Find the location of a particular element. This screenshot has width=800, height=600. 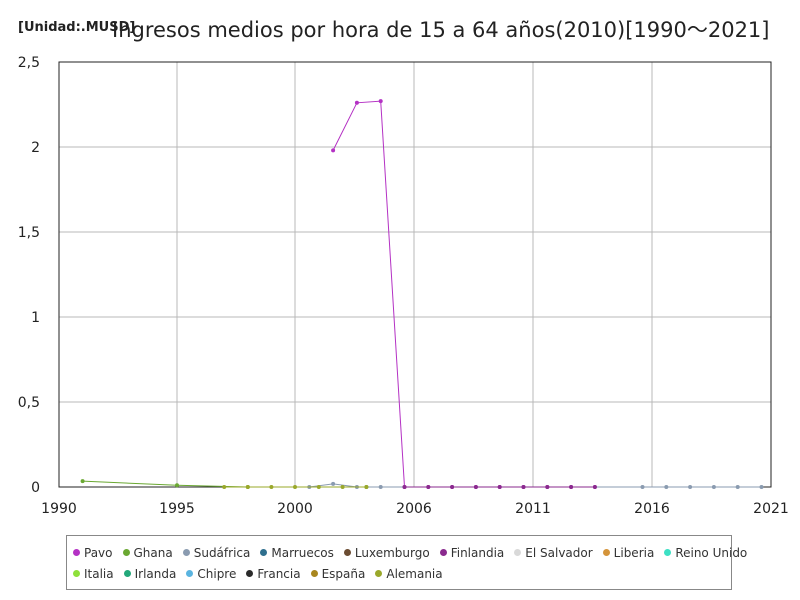

legend-label: Marruecos is located at coordinates (302, 552).